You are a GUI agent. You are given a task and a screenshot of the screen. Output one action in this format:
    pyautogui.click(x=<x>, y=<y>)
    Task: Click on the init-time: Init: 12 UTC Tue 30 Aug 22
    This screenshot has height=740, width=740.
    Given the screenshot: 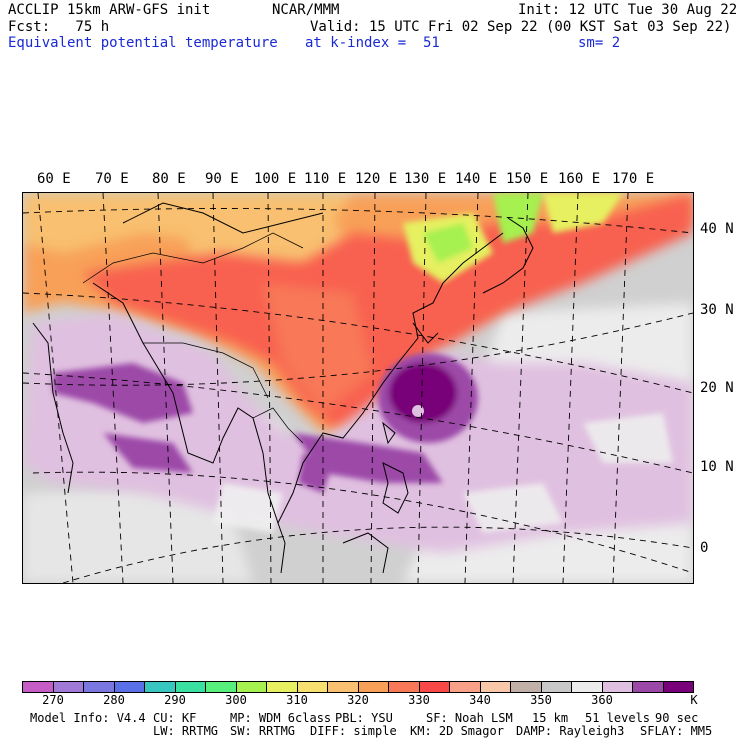 What is the action you would take?
    pyautogui.click(x=628, y=10)
    